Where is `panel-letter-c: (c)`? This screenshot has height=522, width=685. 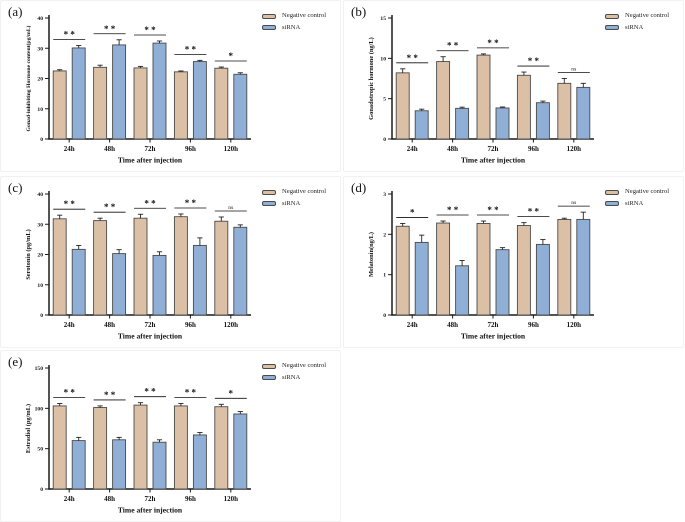
panel-letter-c: (c) is located at coordinates (15, 187).